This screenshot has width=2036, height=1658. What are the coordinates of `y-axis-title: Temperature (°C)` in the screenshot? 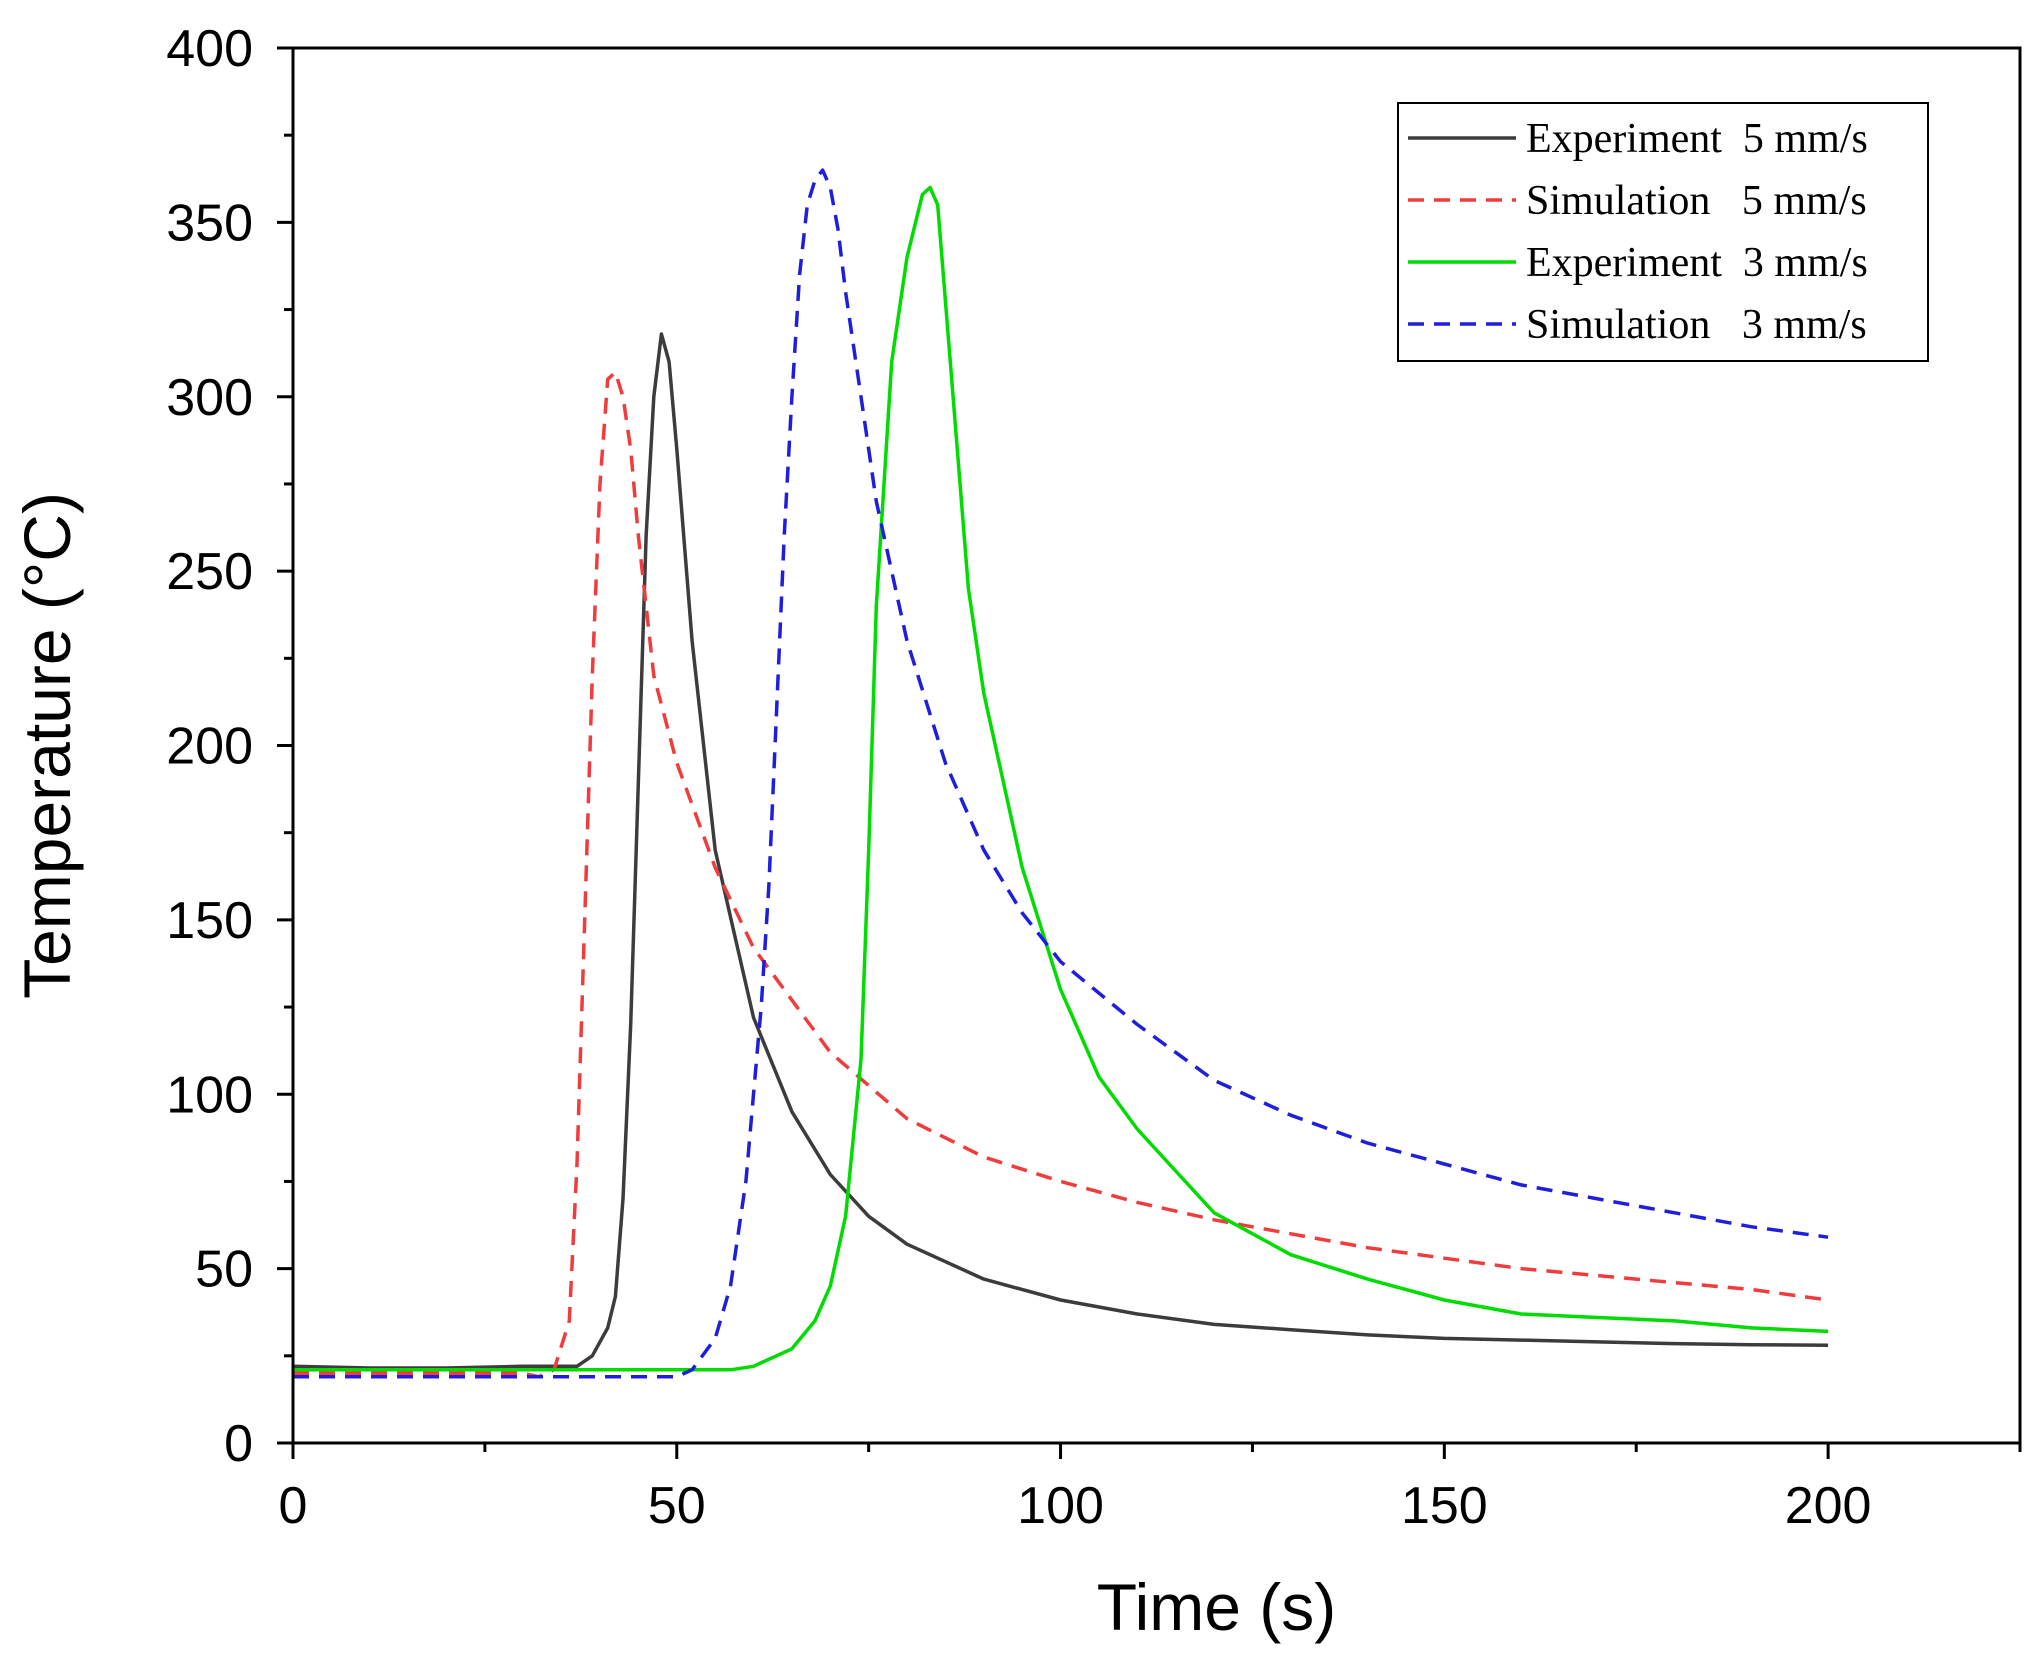 It's located at (47, 745).